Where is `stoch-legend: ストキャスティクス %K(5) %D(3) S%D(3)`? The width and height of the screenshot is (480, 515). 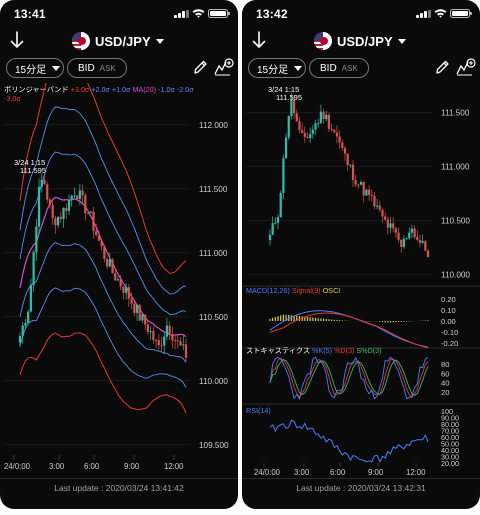
stoch-legend: ストキャスティクス %K(5) %D(3) S%D(3) is located at coordinates (314, 350).